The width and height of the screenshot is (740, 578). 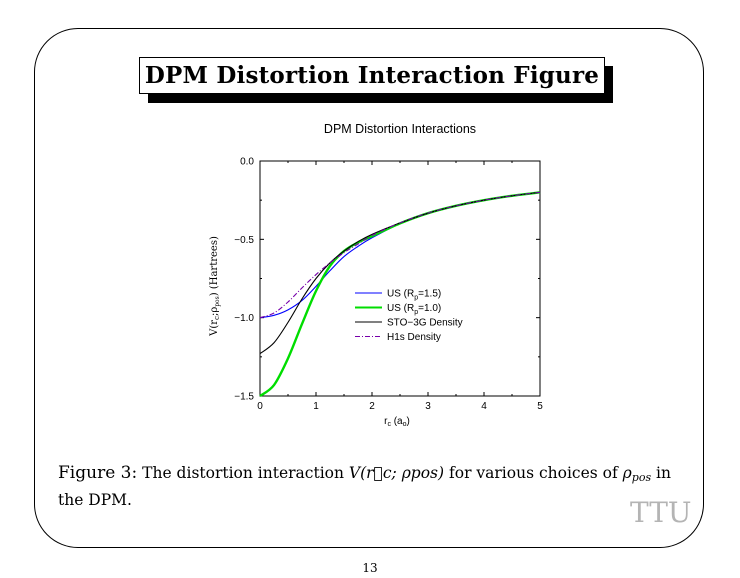 I want to click on page-number: 13, so click(x=370, y=568).